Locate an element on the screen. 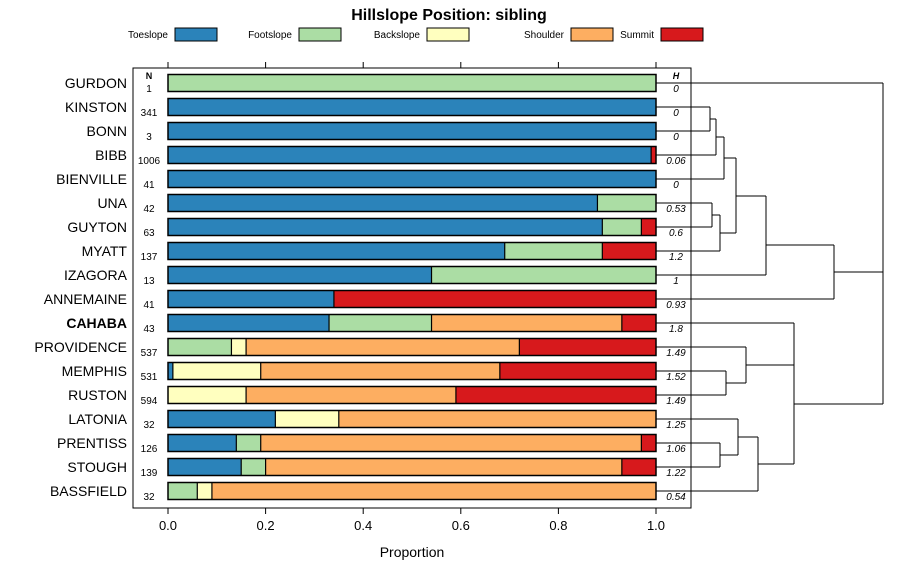  row-n-value: 42 is located at coordinates (149, 209).